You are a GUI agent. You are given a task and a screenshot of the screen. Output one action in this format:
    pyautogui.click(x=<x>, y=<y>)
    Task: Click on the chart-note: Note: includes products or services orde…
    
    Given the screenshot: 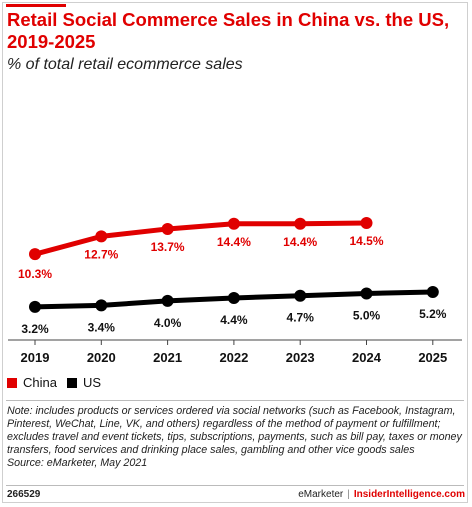 What is the action you would take?
    pyautogui.click(x=234, y=430)
    